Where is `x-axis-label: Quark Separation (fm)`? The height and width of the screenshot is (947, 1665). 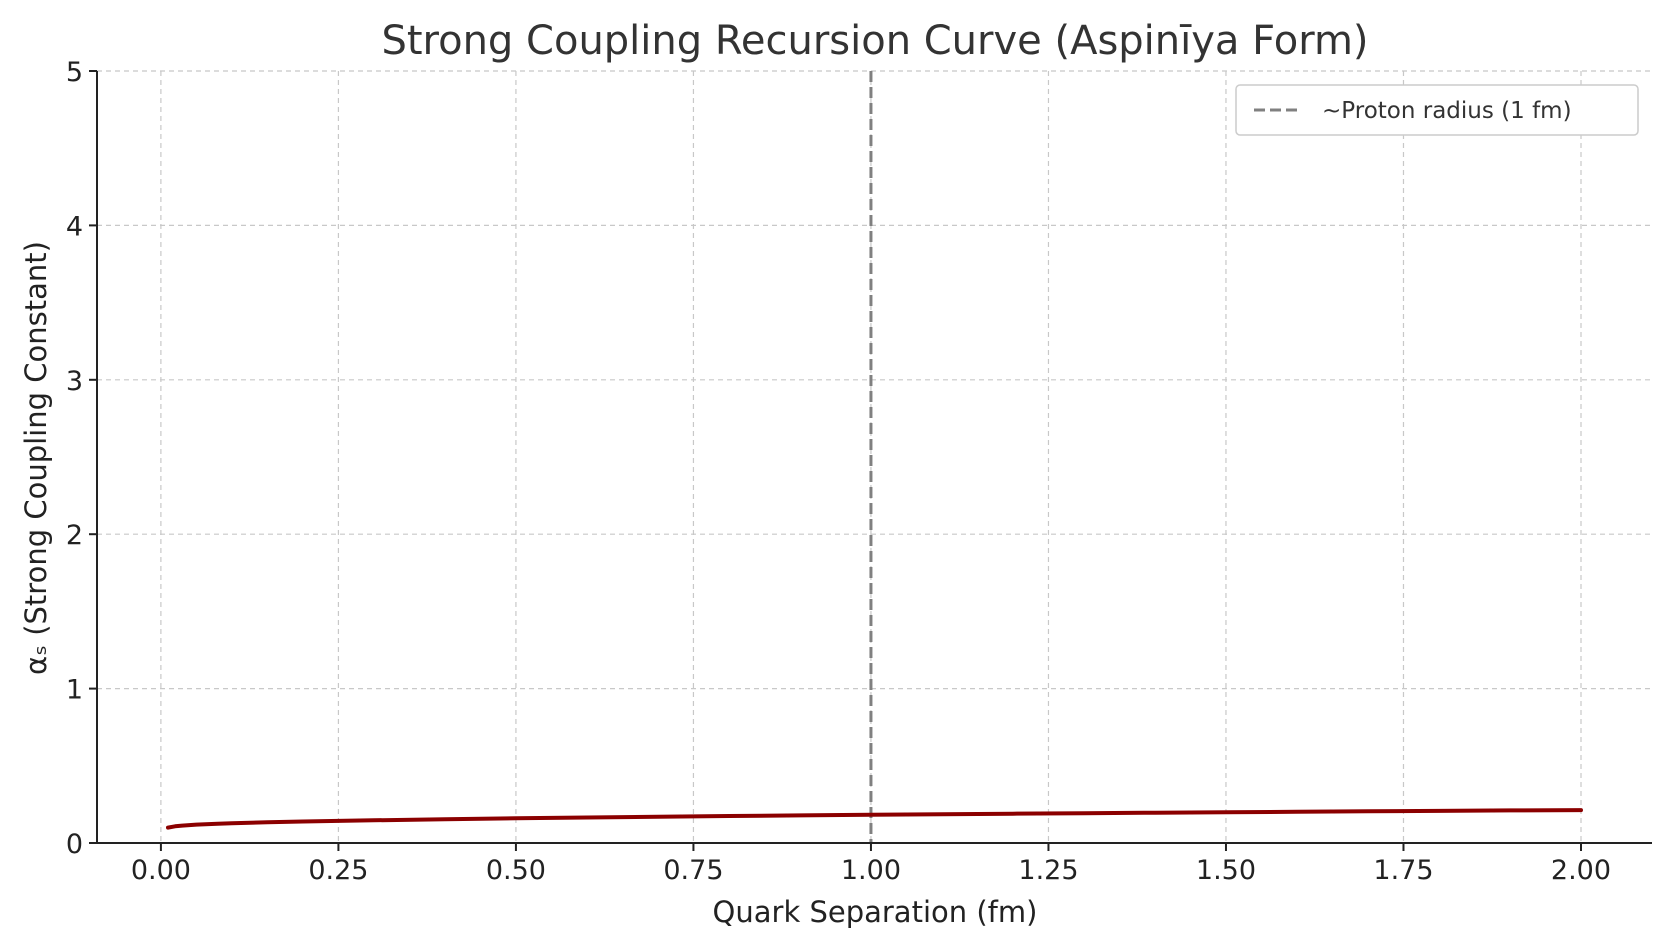
x-axis-label: Quark Separation (fm) is located at coordinates (875, 912).